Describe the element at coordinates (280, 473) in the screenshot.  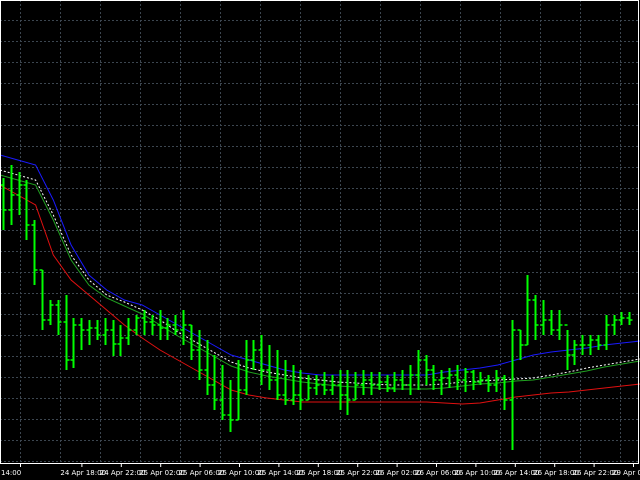
I see `x-tick-label: 25 Apr 14:00` at that location.